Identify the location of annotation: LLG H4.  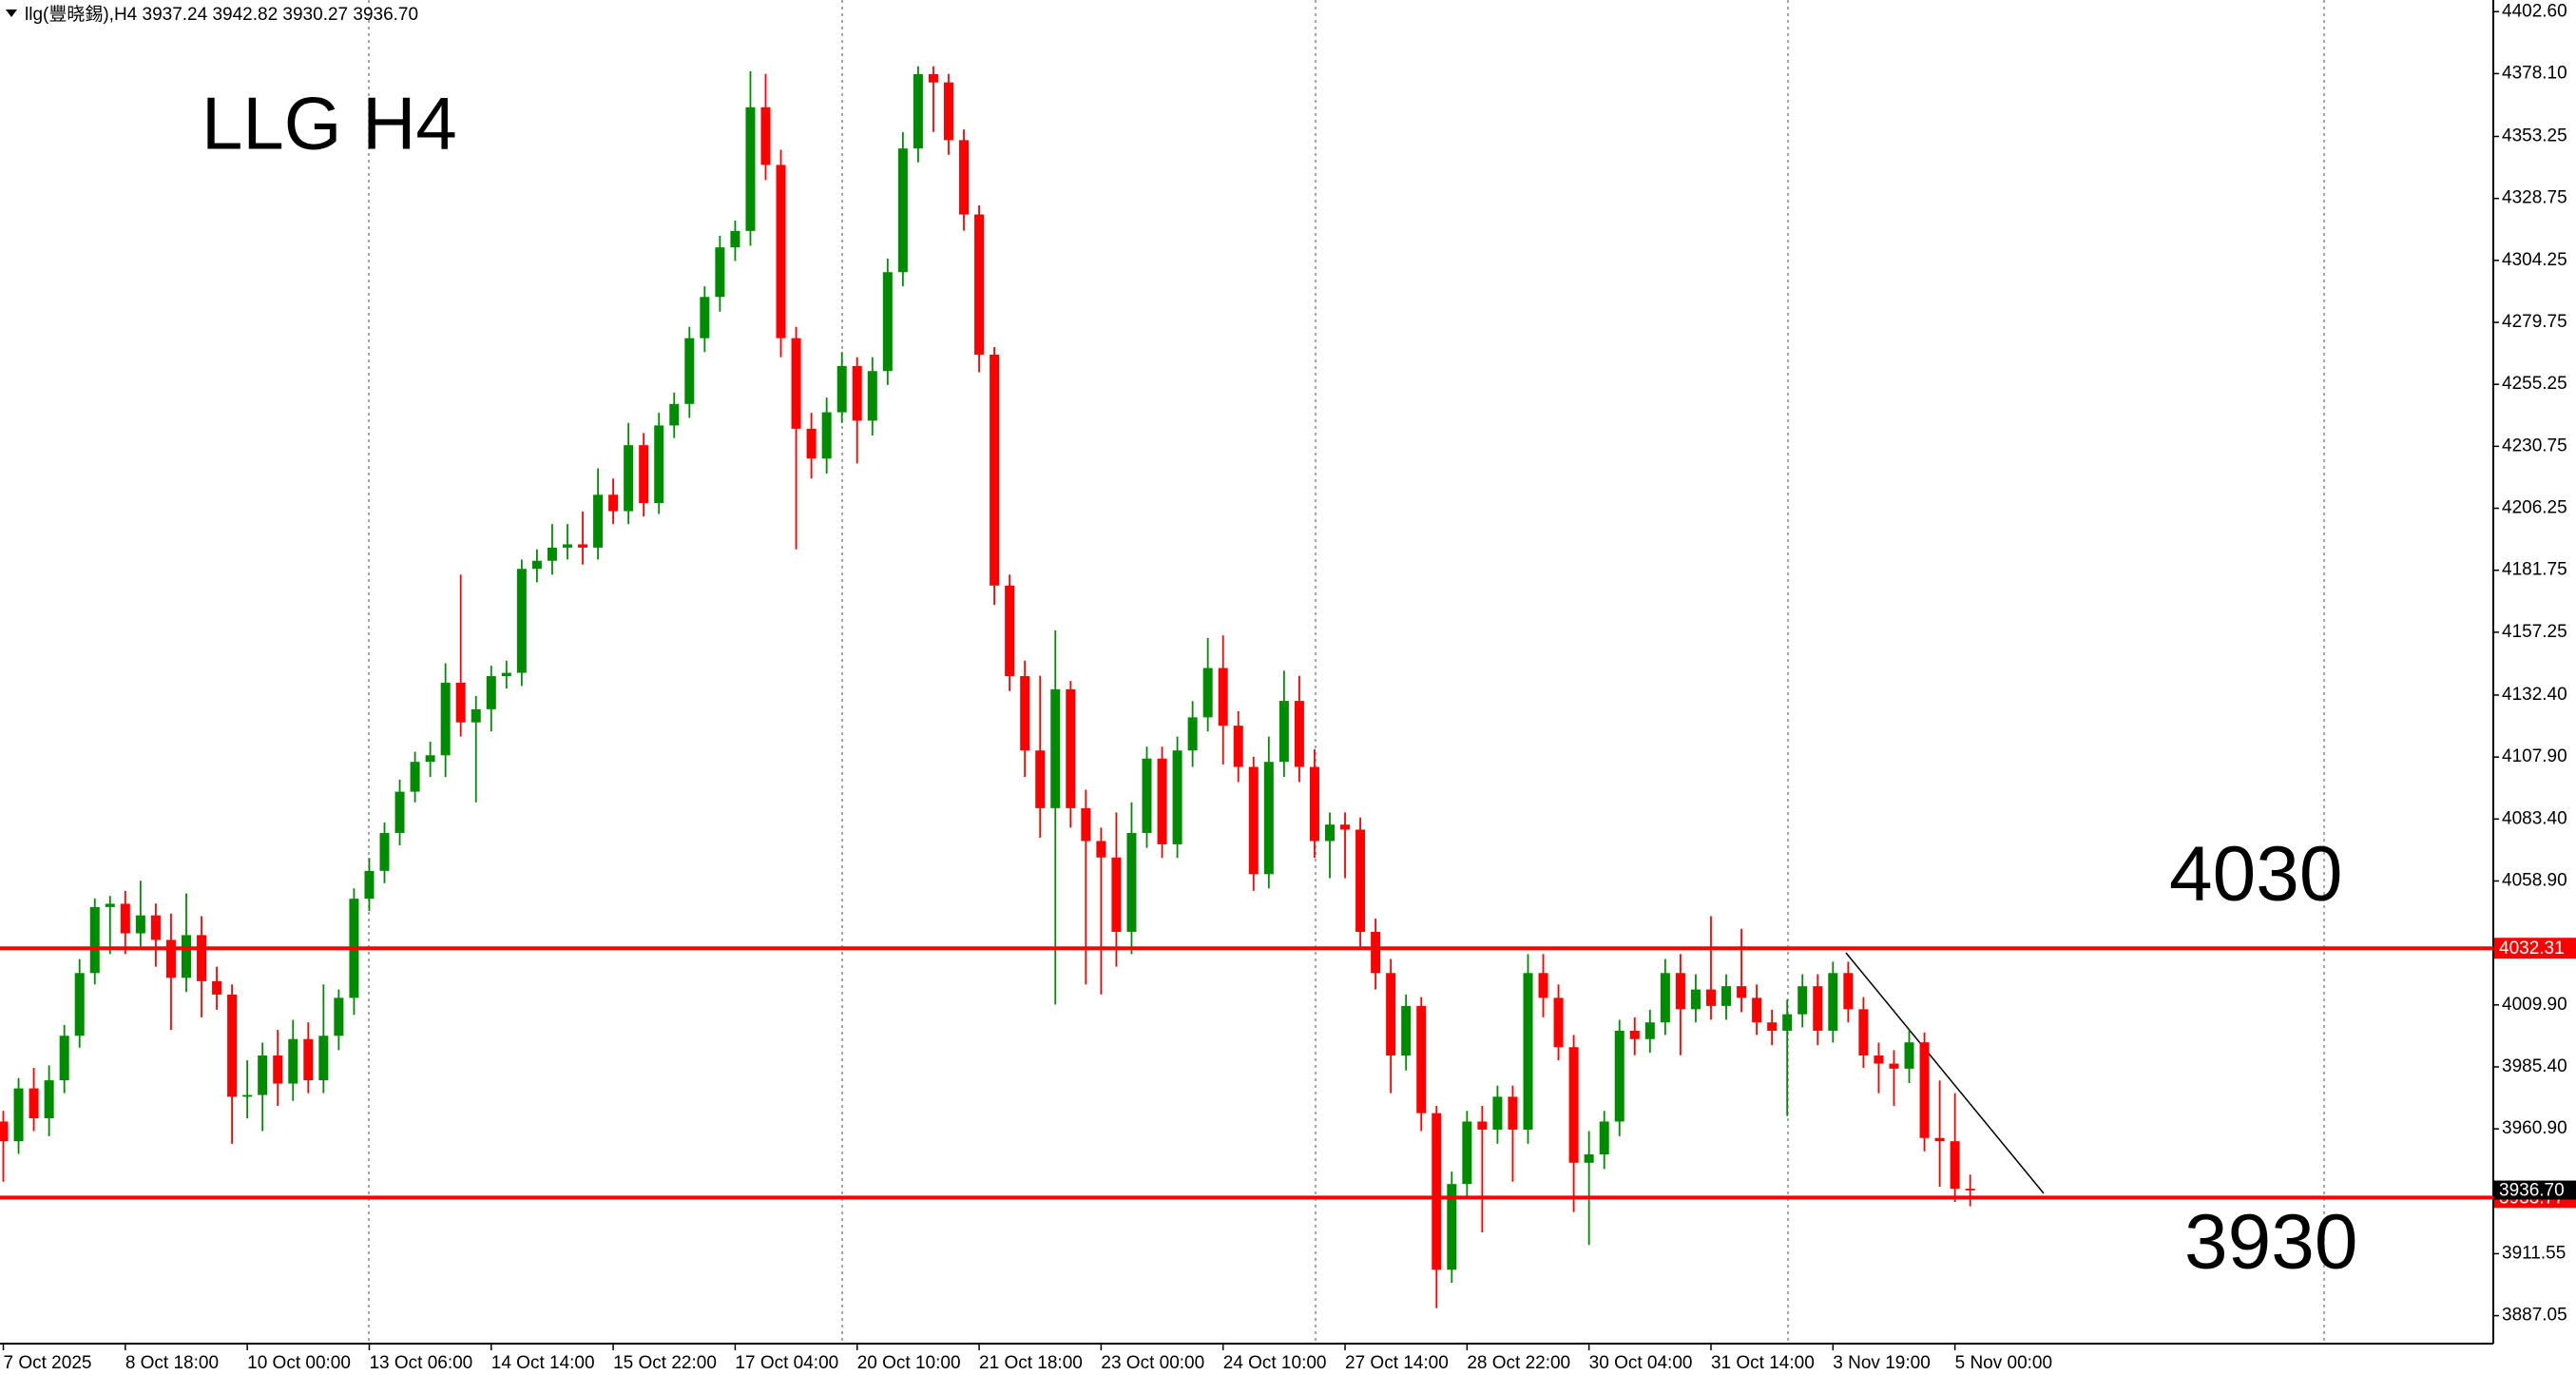
(329, 124).